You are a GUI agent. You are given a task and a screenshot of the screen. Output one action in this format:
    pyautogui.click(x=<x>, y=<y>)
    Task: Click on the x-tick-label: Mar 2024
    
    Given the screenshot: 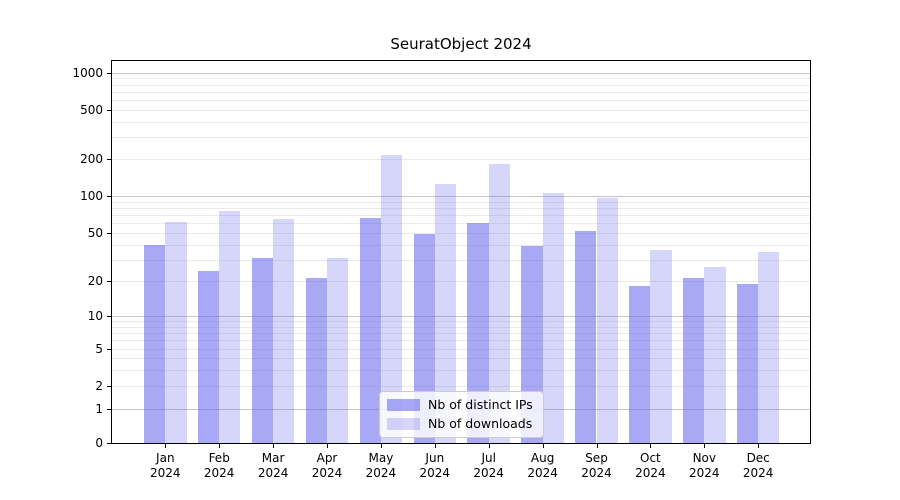 What is the action you would take?
    pyautogui.click(x=273, y=465)
    